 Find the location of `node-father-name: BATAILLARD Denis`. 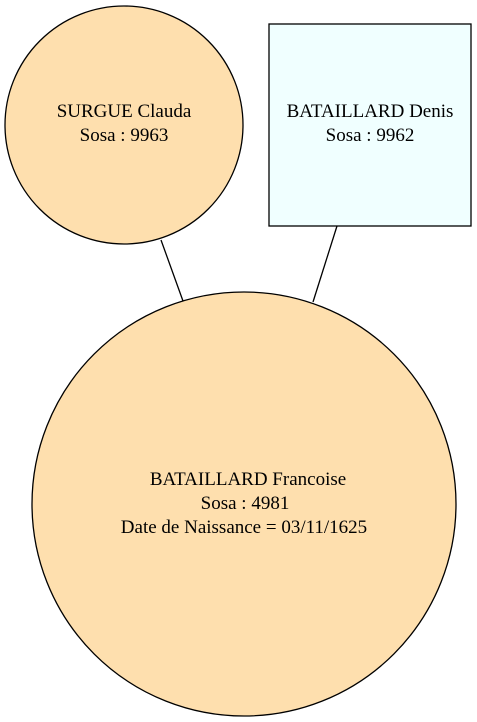

node-father-name: BATAILLARD Denis is located at coordinates (370, 111).